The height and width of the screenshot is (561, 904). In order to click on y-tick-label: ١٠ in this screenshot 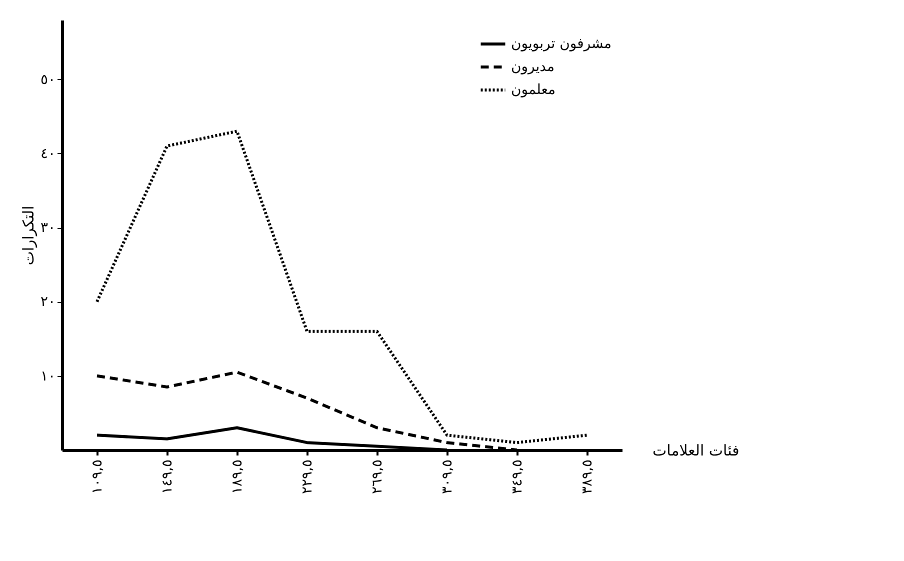, I will do `click(48, 376)`.